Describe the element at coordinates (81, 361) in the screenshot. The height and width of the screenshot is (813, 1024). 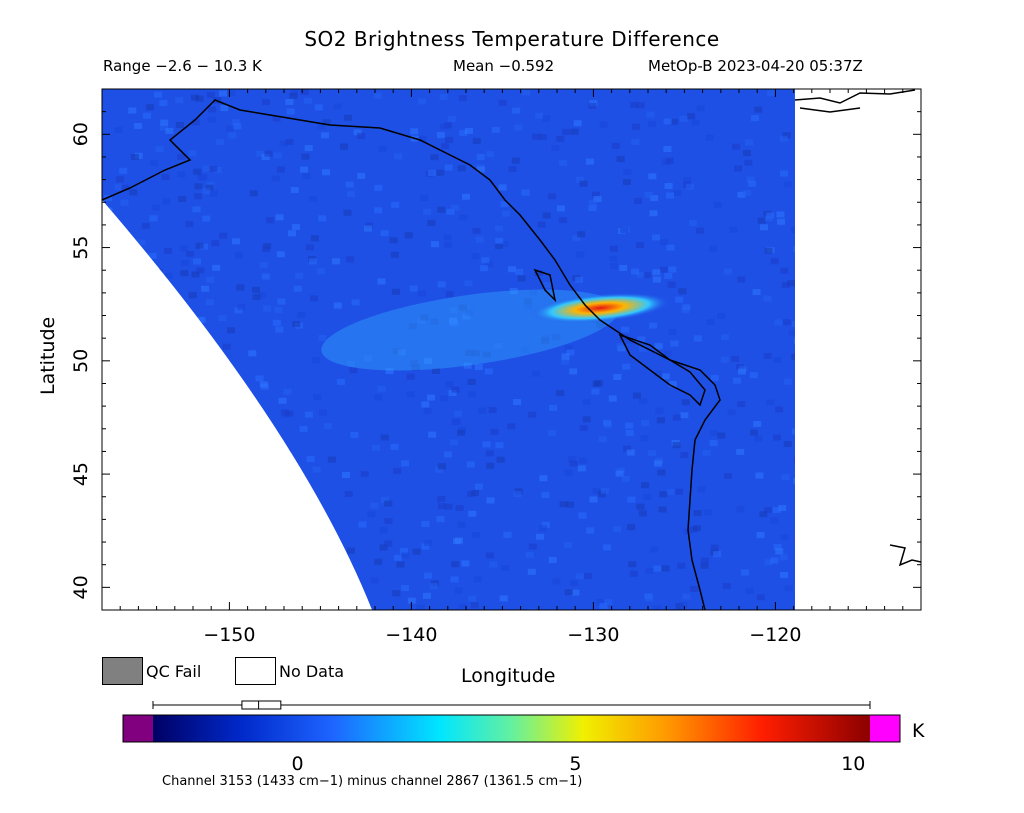
I see `y-tick-label: 50` at that location.